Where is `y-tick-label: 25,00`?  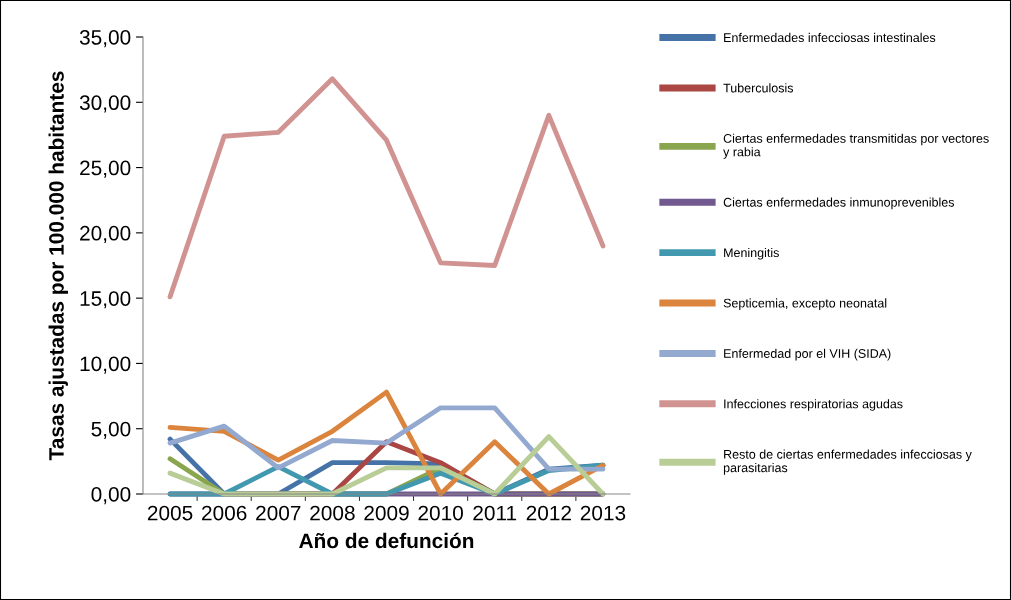 y-tick-label: 25,00 is located at coordinates (105, 169).